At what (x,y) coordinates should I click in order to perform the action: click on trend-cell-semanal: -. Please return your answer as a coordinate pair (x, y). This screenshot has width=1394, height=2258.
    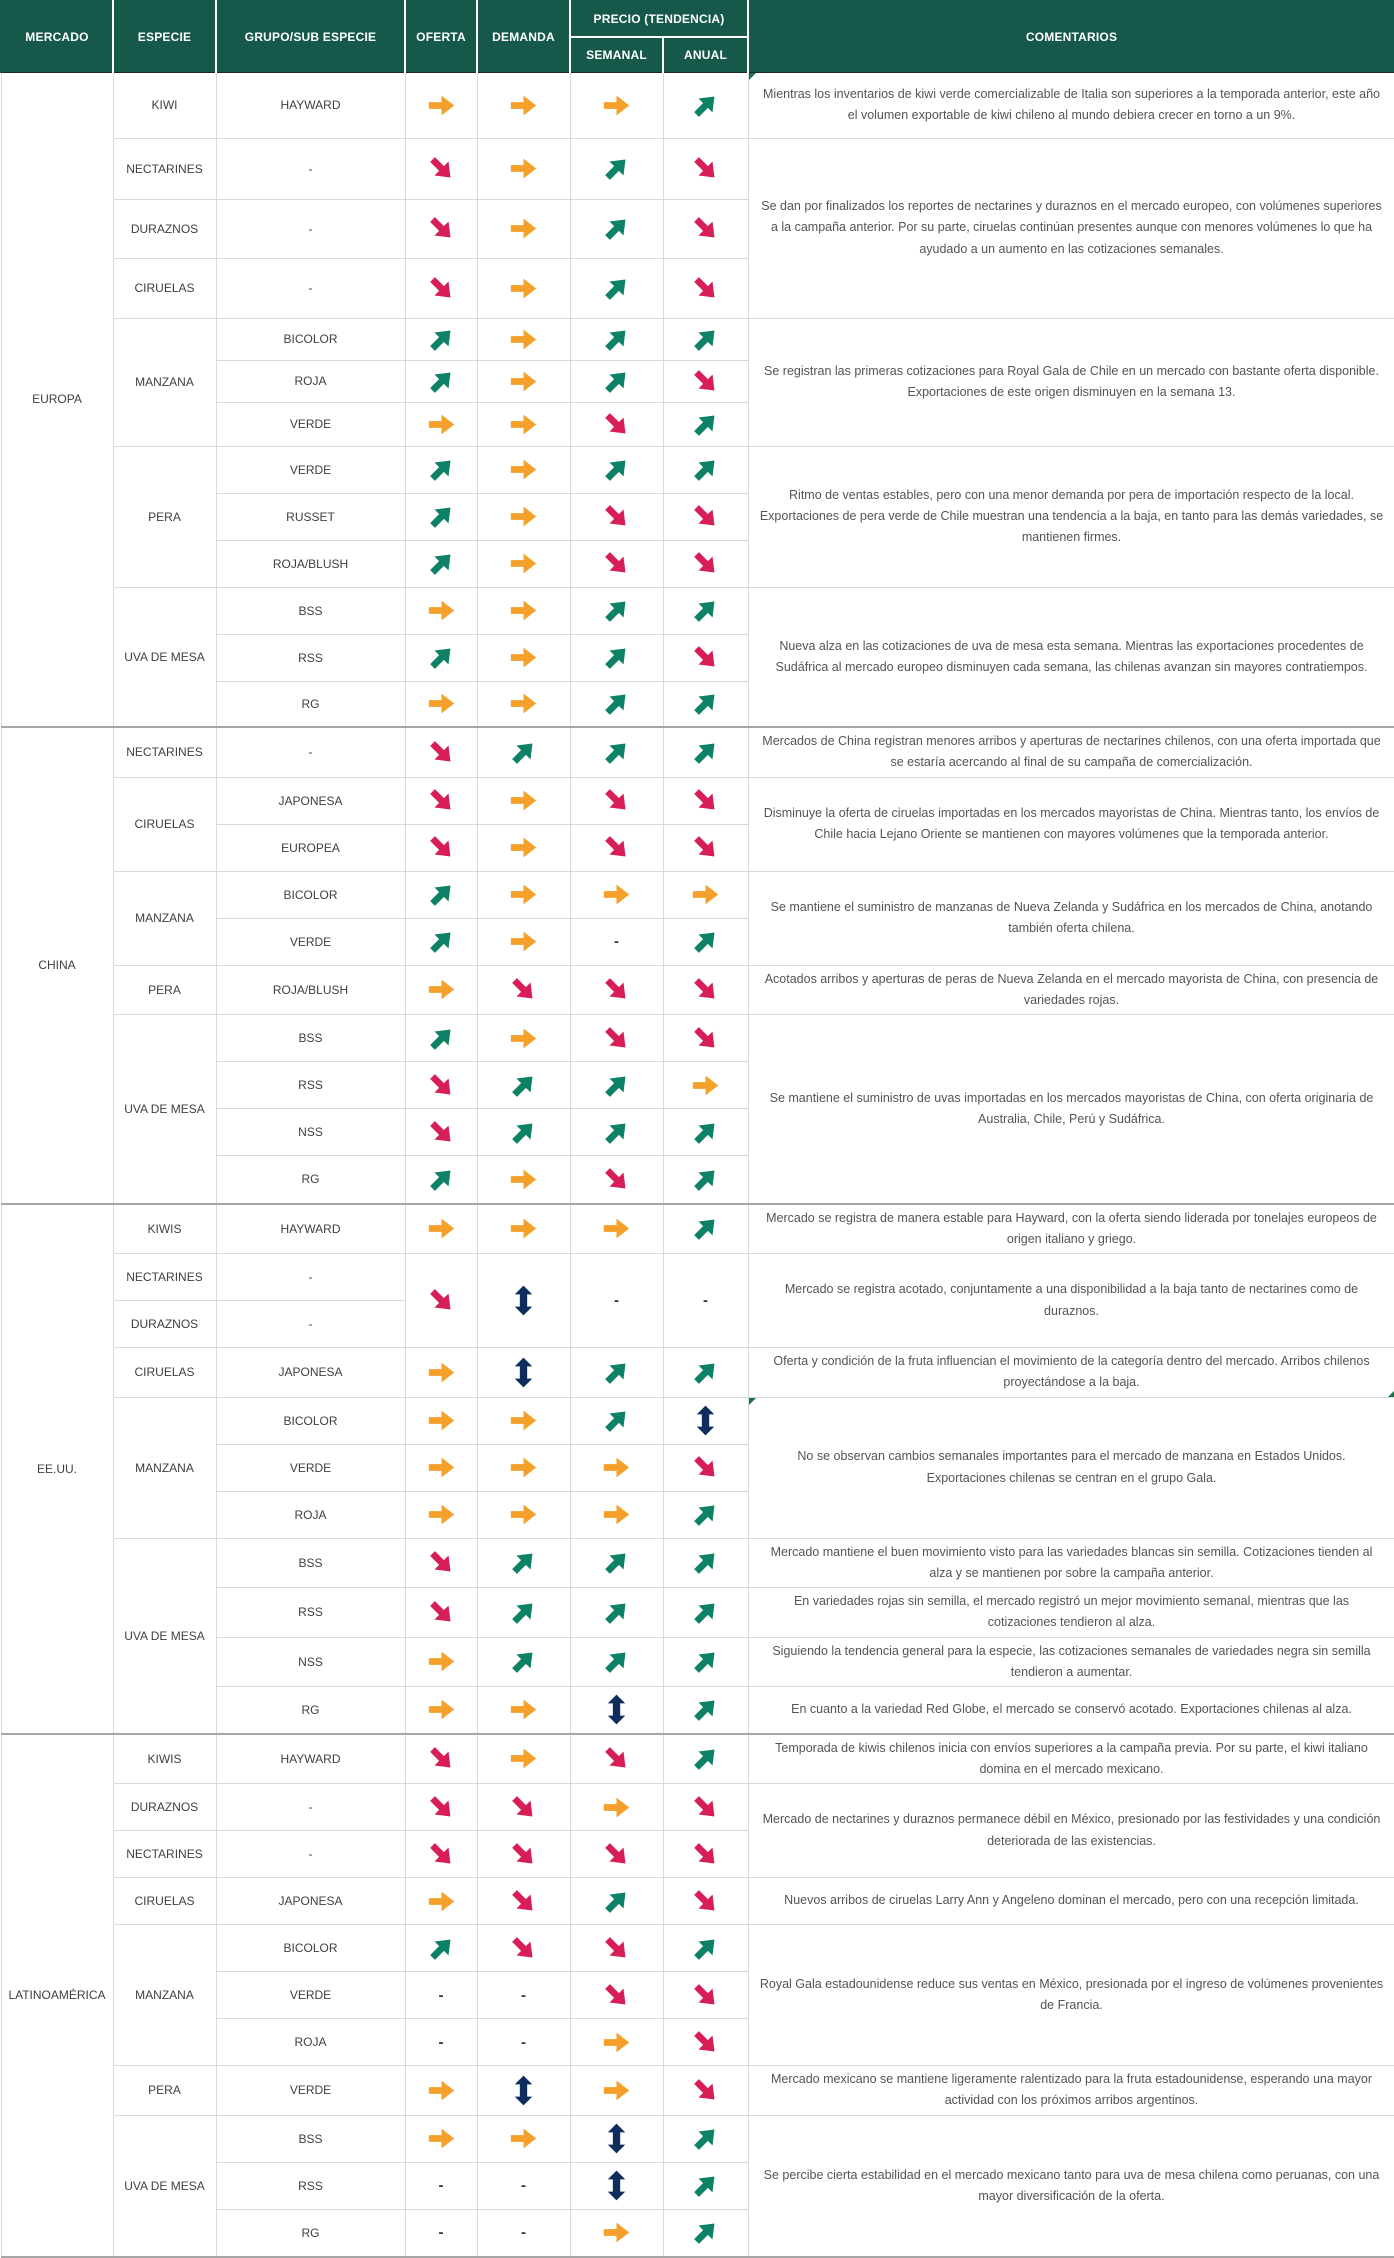
    Looking at the image, I should click on (616, 941).